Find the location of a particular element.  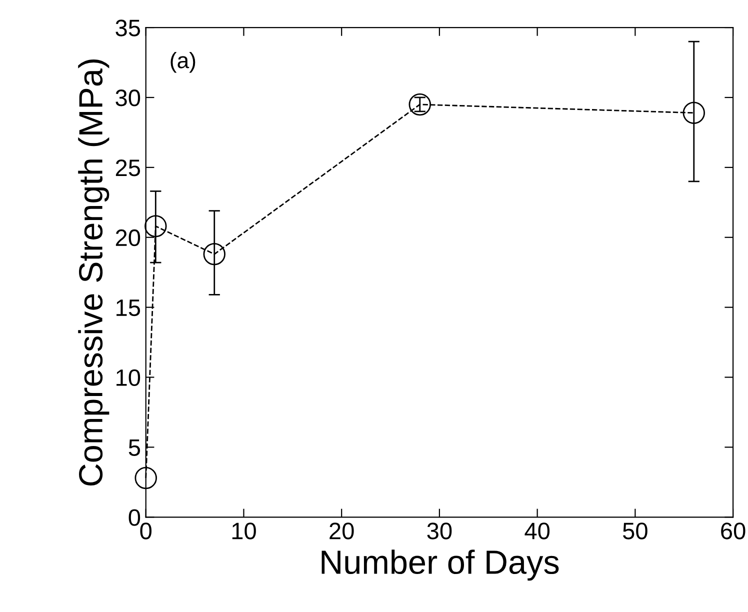

x-tick-label: 10 is located at coordinates (244, 531).